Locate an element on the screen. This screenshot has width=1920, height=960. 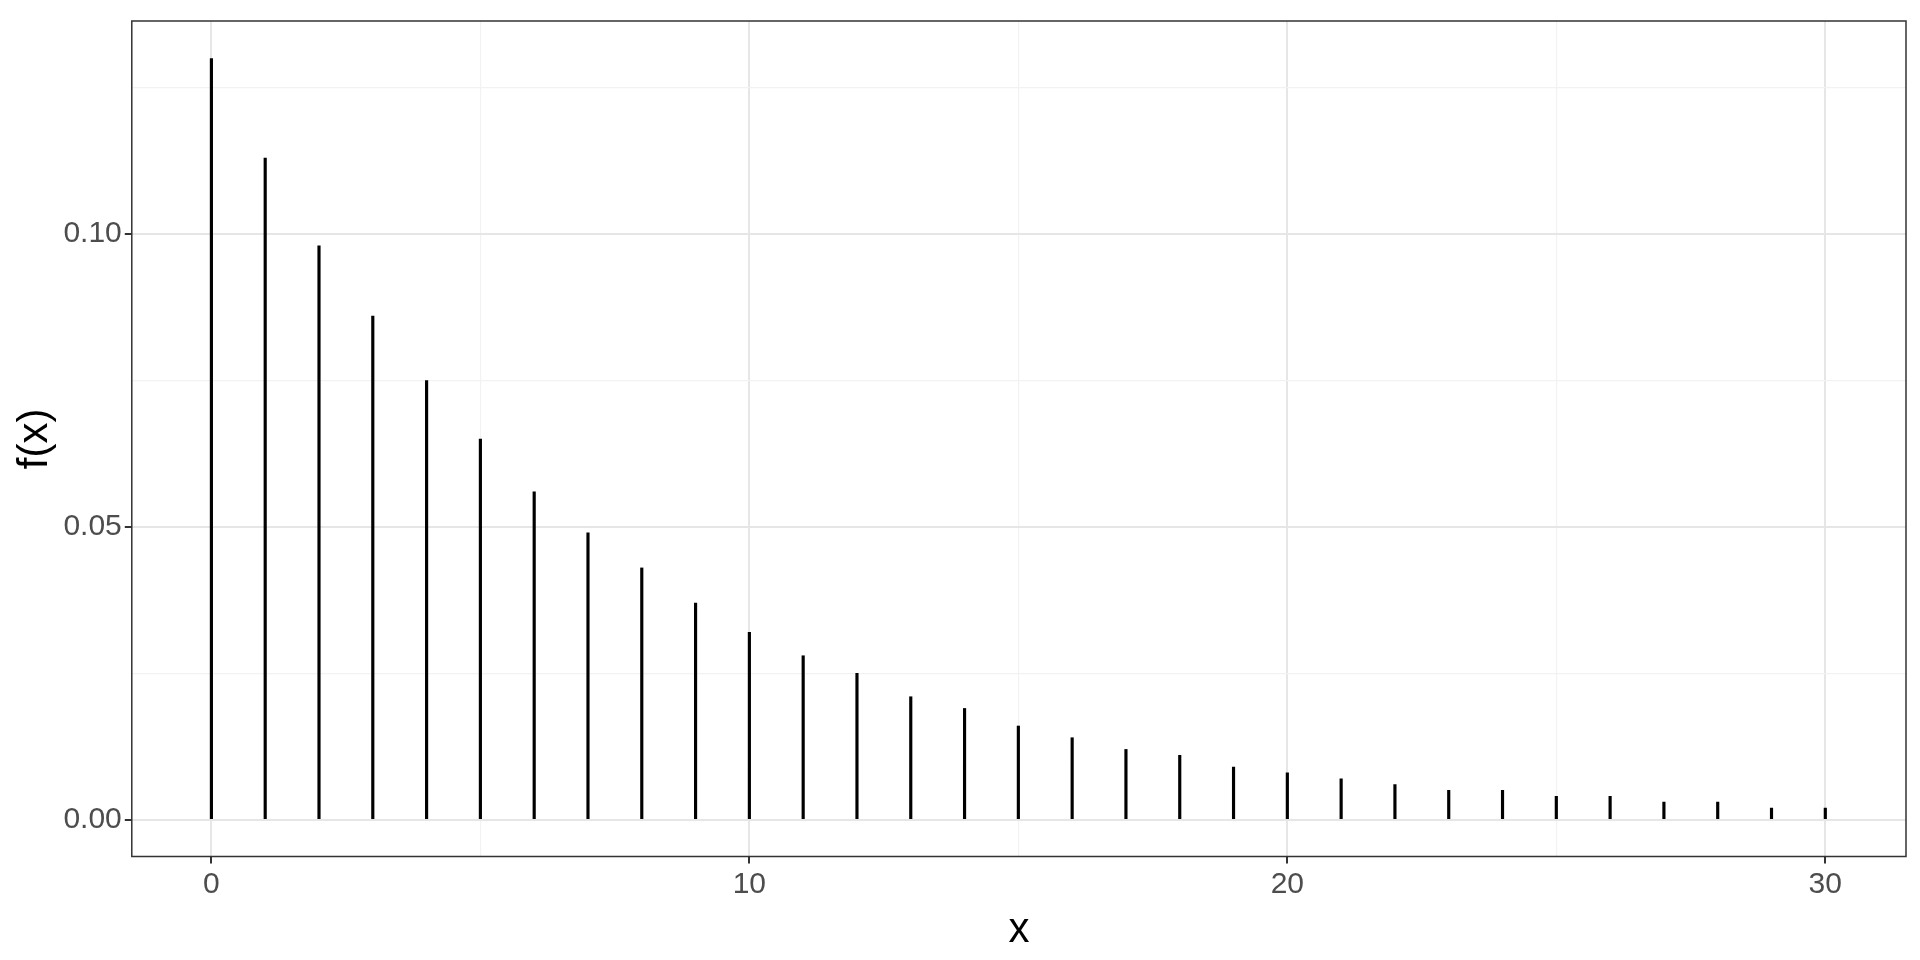
y-tick-label: 0.10 is located at coordinates (92, 232).